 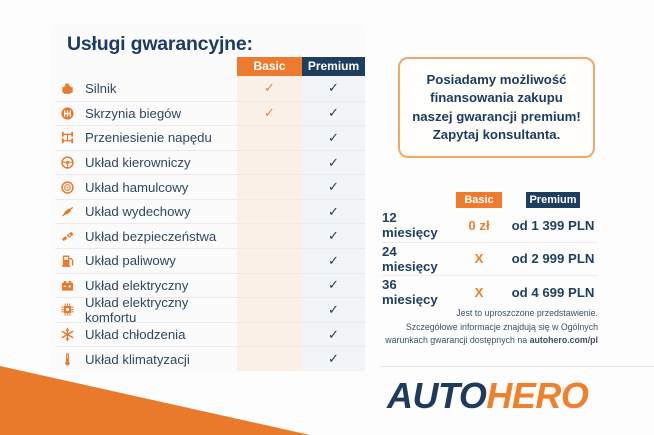 I want to click on row-label: Układ hamulcowy, so click(x=137, y=187).